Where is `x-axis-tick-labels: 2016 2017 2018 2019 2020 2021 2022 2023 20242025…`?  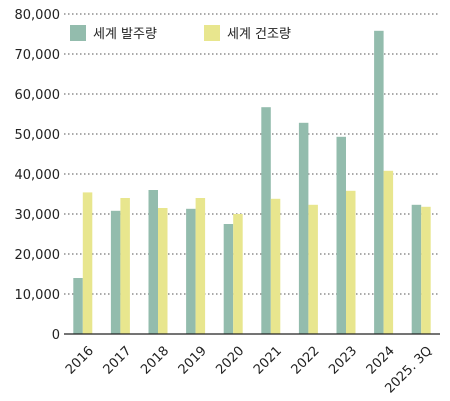 x-axis-tick-labels: 2016 2017 2018 2019 2020 2021 2022 2023 20242025… is located at coordinates (249, 370).